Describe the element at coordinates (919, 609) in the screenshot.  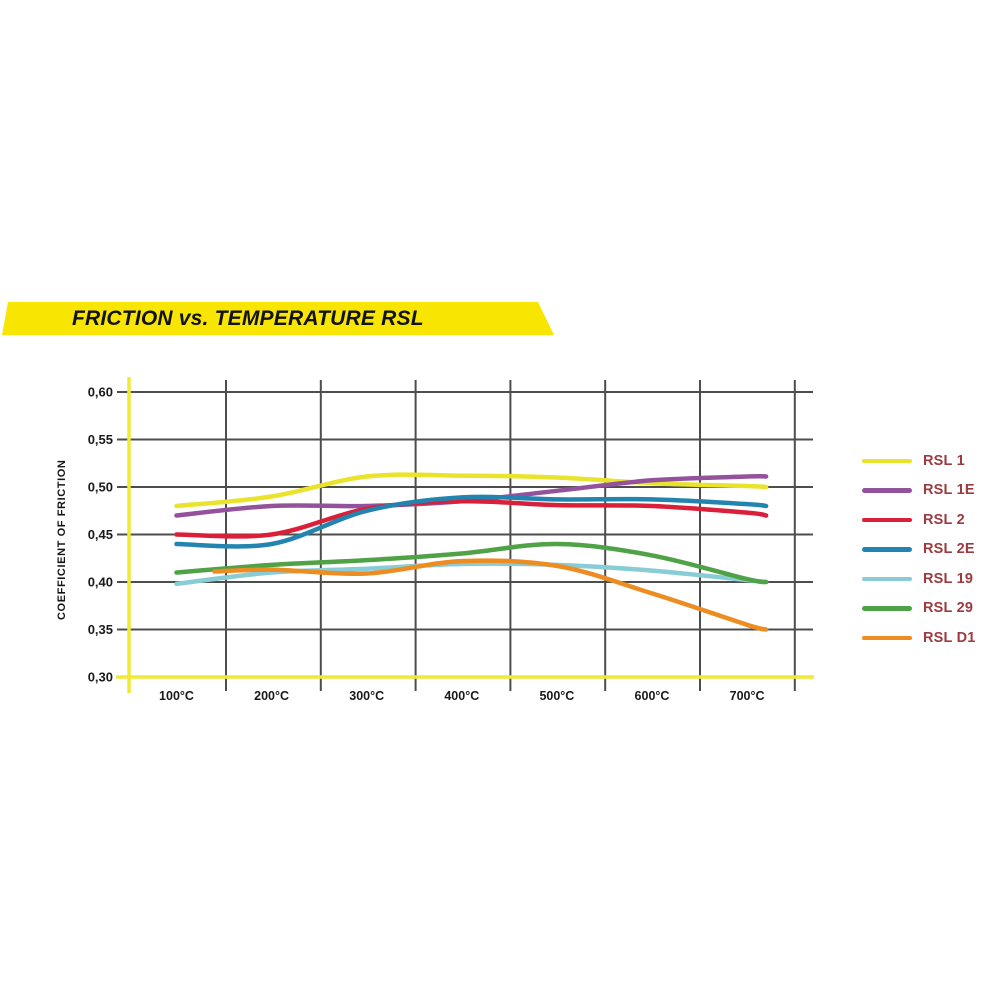
I see `legend-item-rsl-29: RSL 29` at that location.